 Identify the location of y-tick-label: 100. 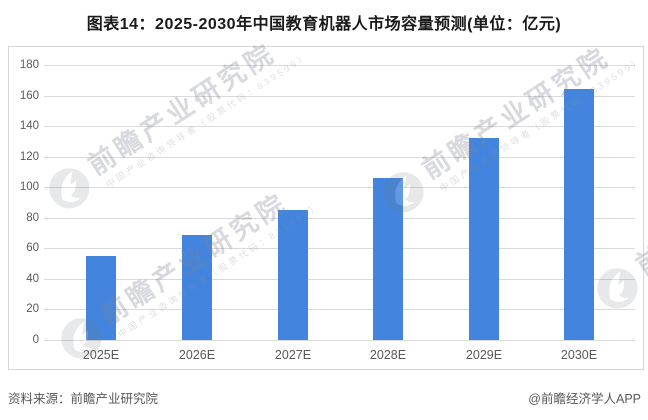
(29, 187).